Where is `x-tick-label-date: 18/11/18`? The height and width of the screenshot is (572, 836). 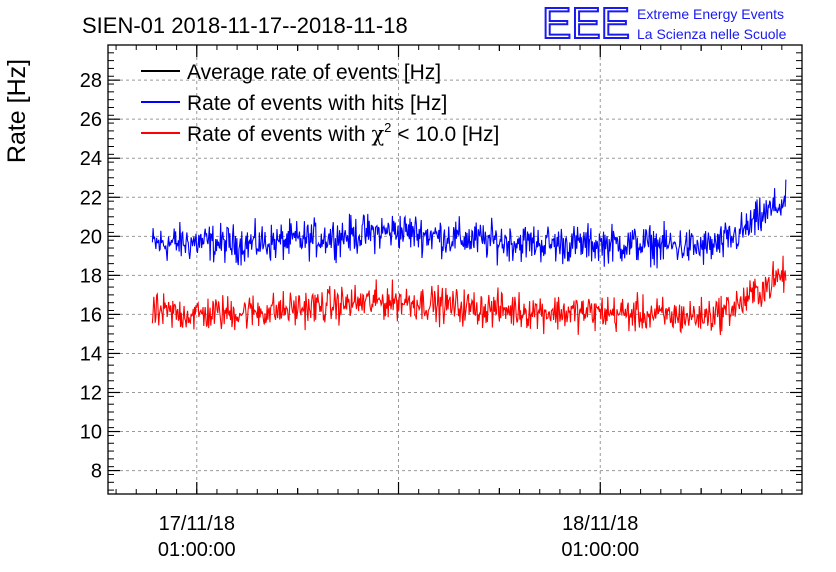
x-tick-label-date: 18/11/18 is located at coordinates (600, 524).